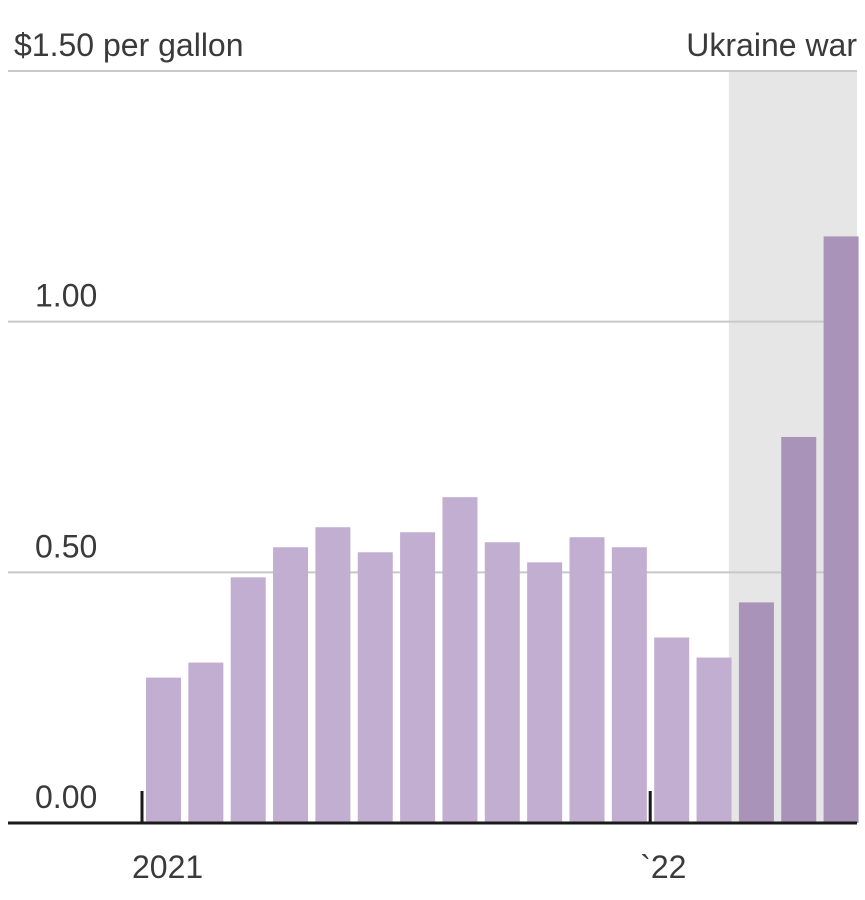  Describe the element at coordinates (66, 797) in the screenshot. I see `y-tick-label: 0.00` at that location.